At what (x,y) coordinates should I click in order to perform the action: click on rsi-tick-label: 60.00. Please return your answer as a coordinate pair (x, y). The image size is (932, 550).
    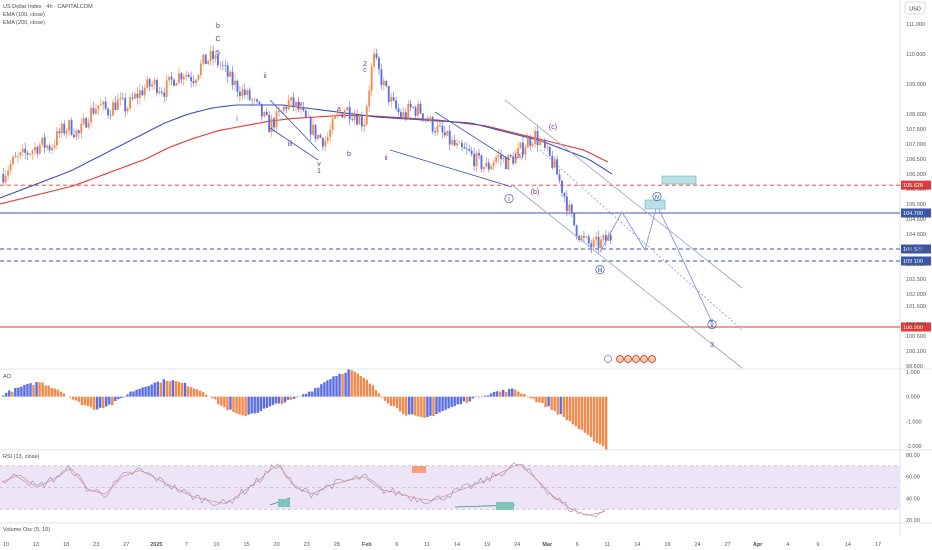
    Looking at the image, I should click on (913, 478).